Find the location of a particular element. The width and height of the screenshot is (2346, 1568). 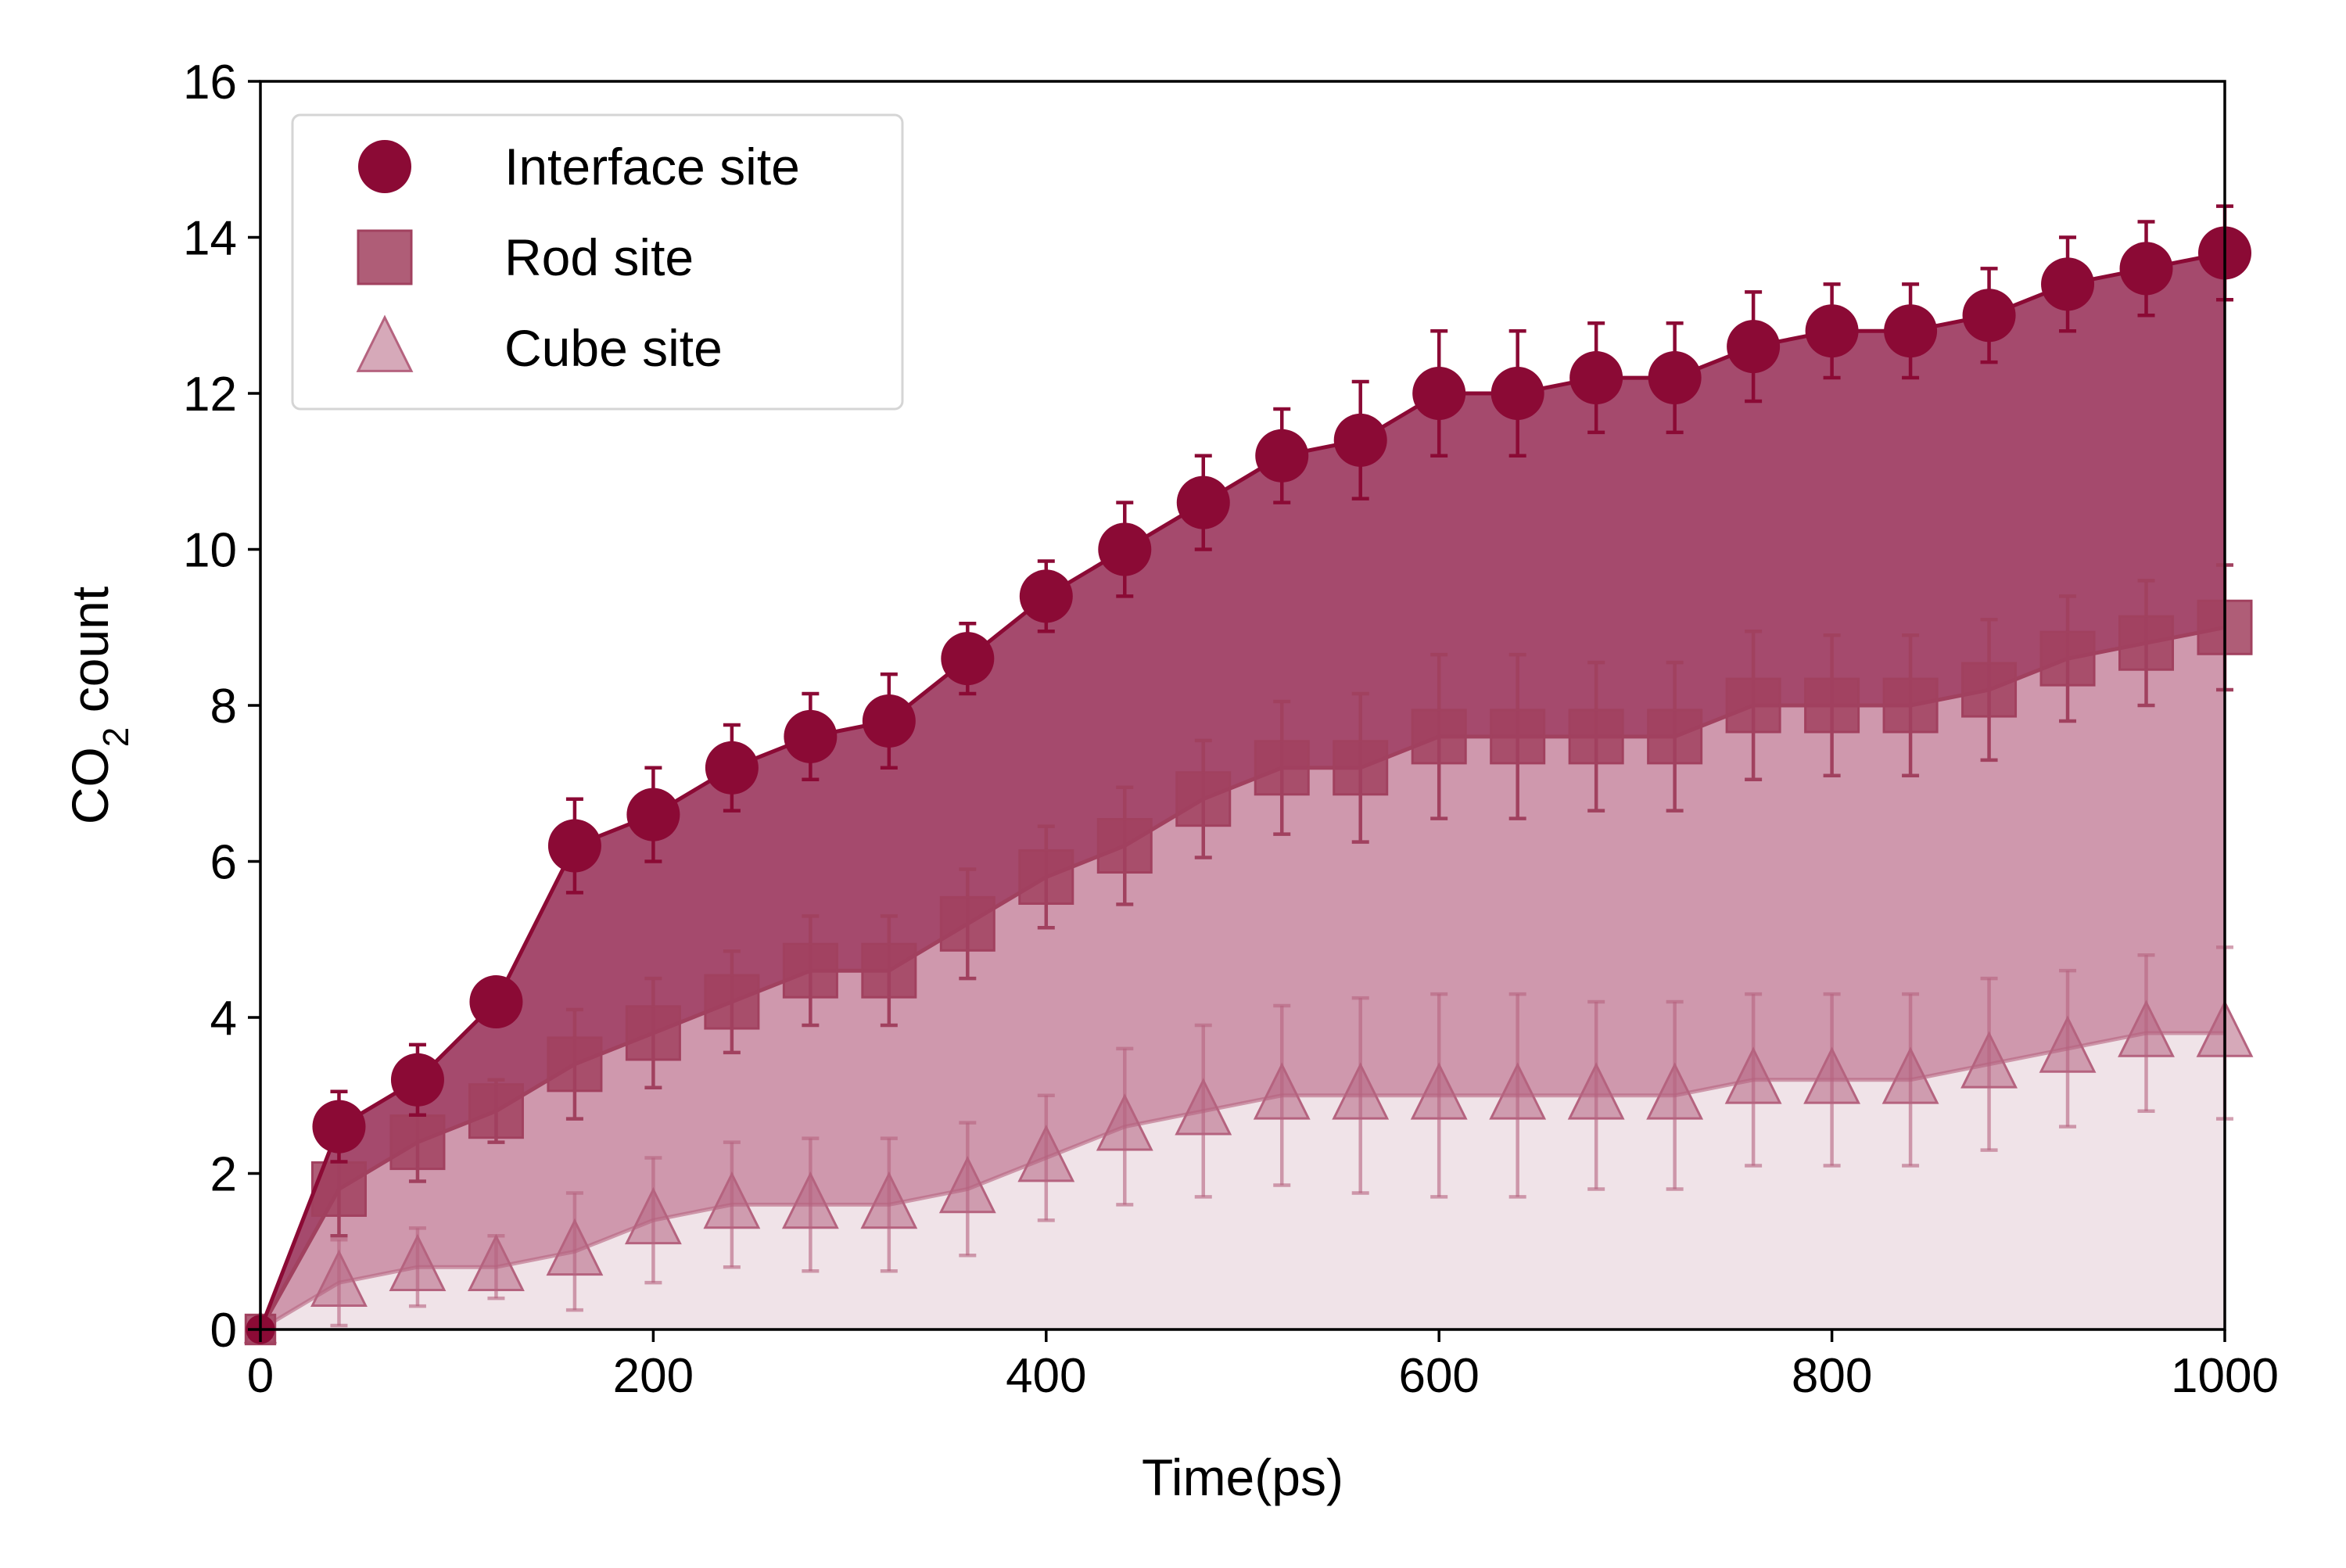

y-tick-label: 0 is located at coordinates (224, 1331).